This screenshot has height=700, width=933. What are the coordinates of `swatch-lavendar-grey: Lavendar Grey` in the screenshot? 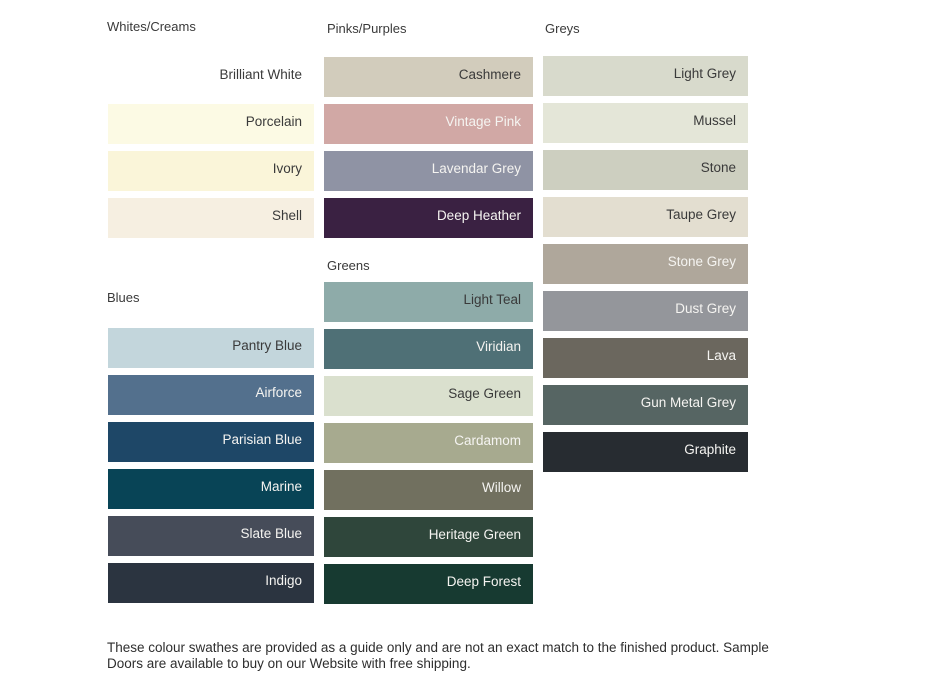 It's located at (428, 171).